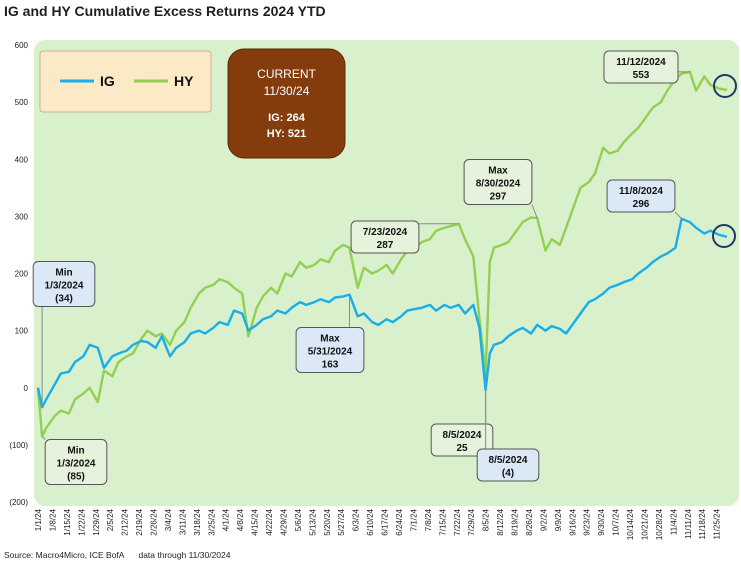  I want to click on annotation-text: (85), so click(76, 477).